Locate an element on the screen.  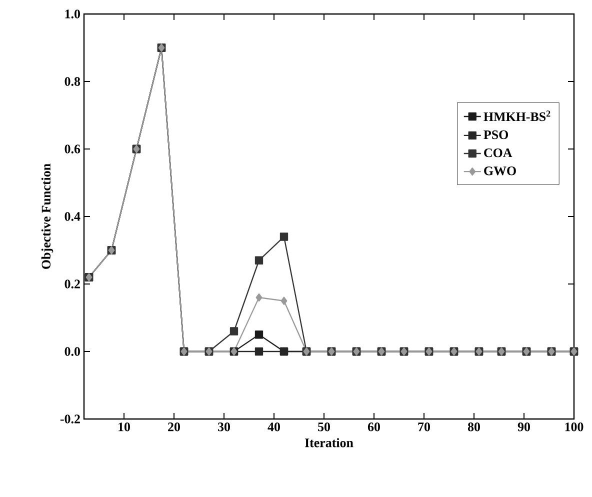
y-tick-label: 0.8 is located at coordinates (72, 81).